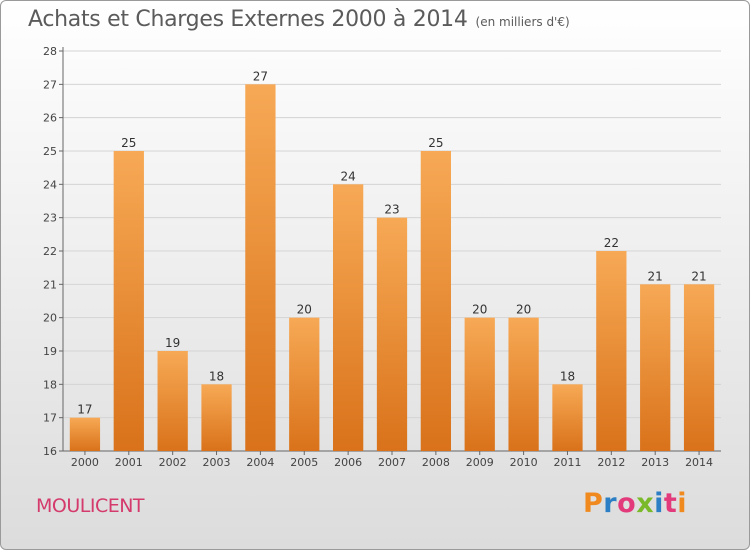  What do you see at coordinates (627, 503) in the screenshot?
I see `logo-letter: o` at bounding box center [627, 503].